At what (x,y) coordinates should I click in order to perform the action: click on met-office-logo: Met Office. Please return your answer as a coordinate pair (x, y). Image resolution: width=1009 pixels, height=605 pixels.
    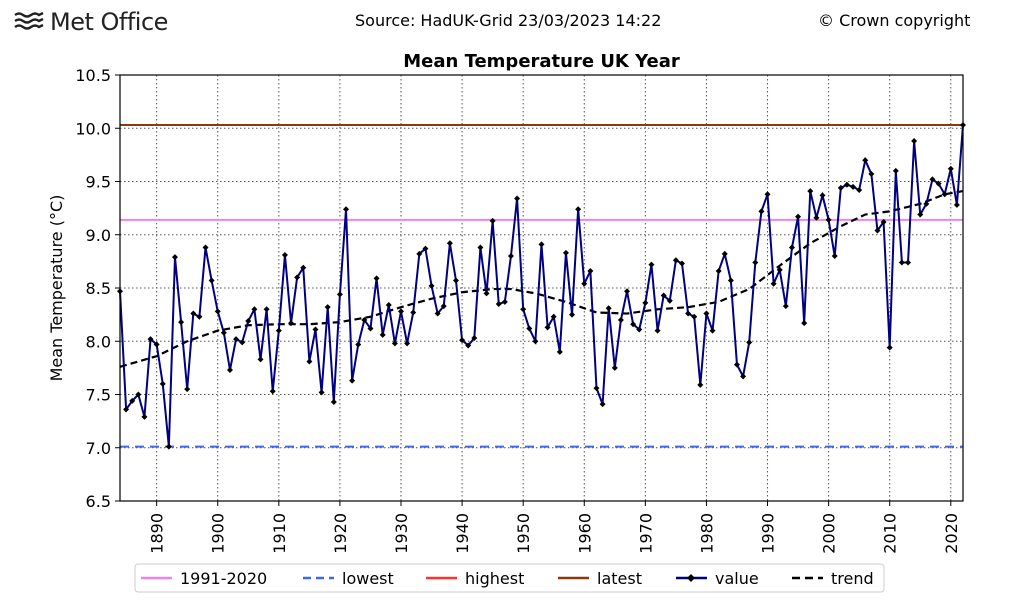
    Looking at the image, I should click on (91, 22).